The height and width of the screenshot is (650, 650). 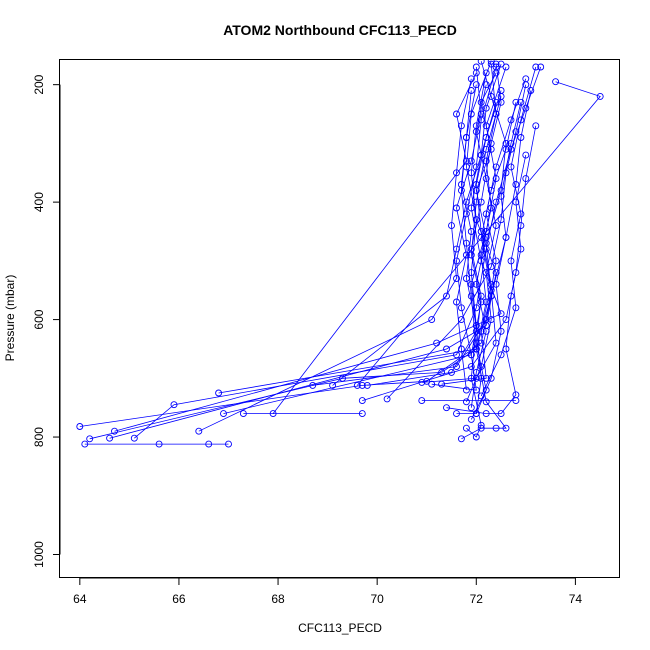 What do you see at coordinates (80, 599) in the screenshot?
I see `x-tick-label: 64` at bounding box center [80, 599].